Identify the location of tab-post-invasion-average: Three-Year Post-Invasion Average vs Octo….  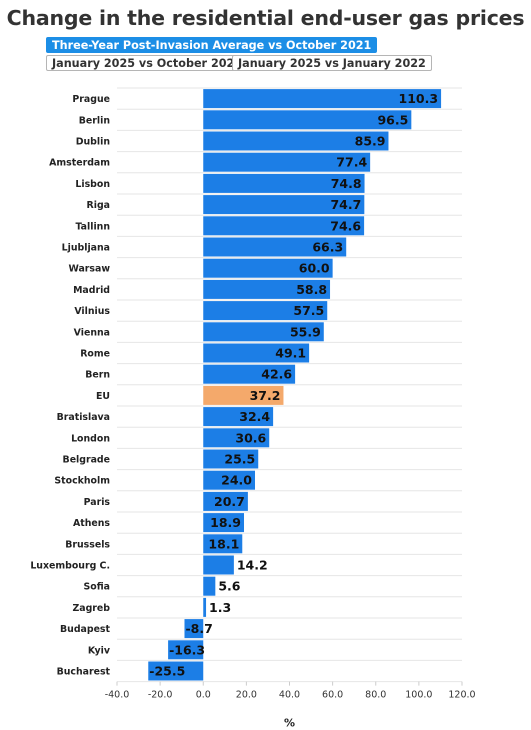
(212, 45).